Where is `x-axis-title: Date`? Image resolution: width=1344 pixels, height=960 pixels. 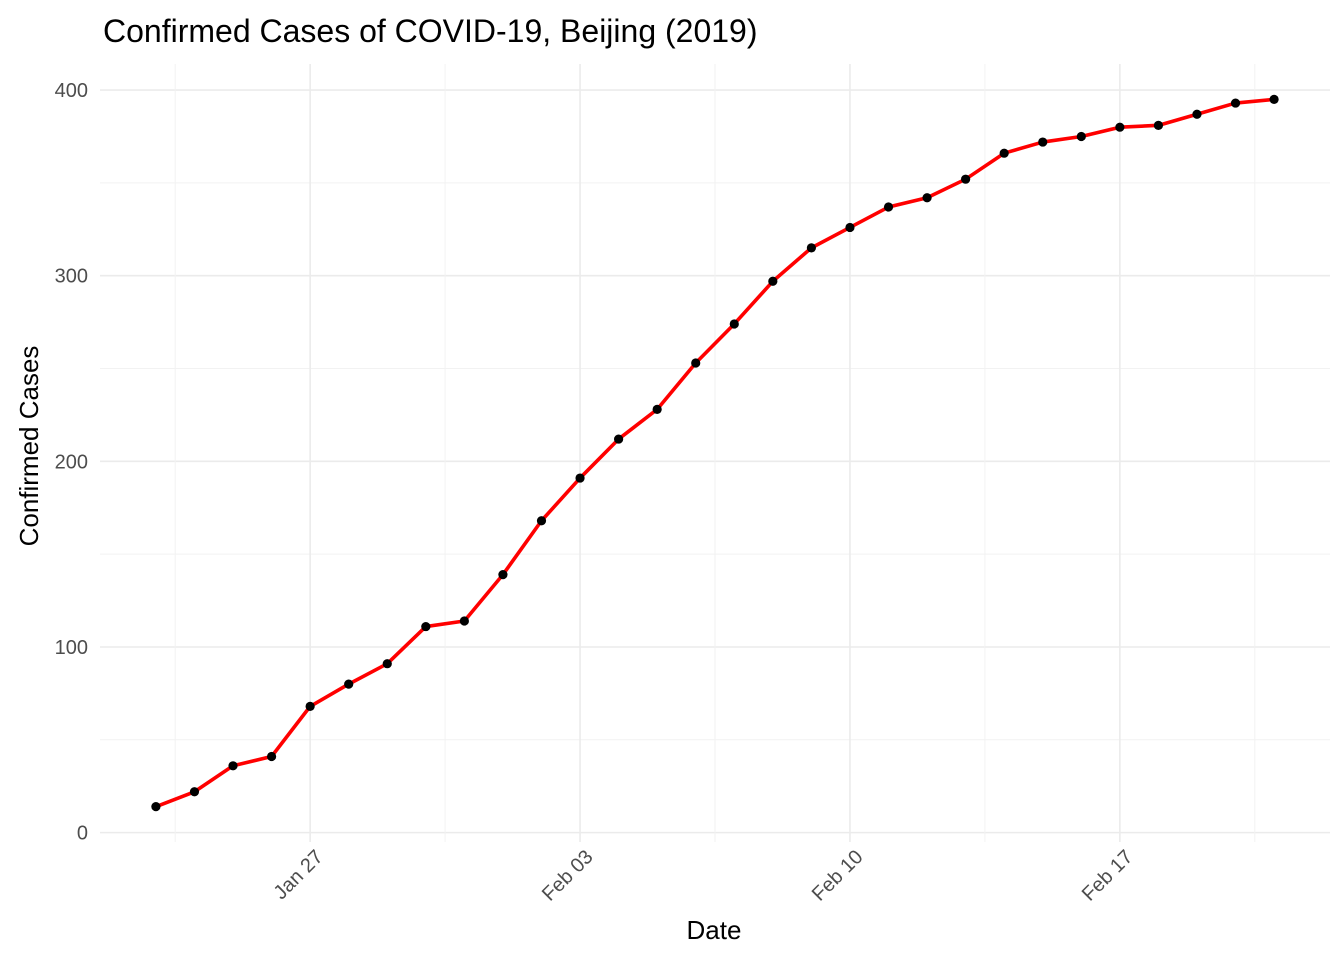
x-axis-title: Date is located at coordinates (714, 930).